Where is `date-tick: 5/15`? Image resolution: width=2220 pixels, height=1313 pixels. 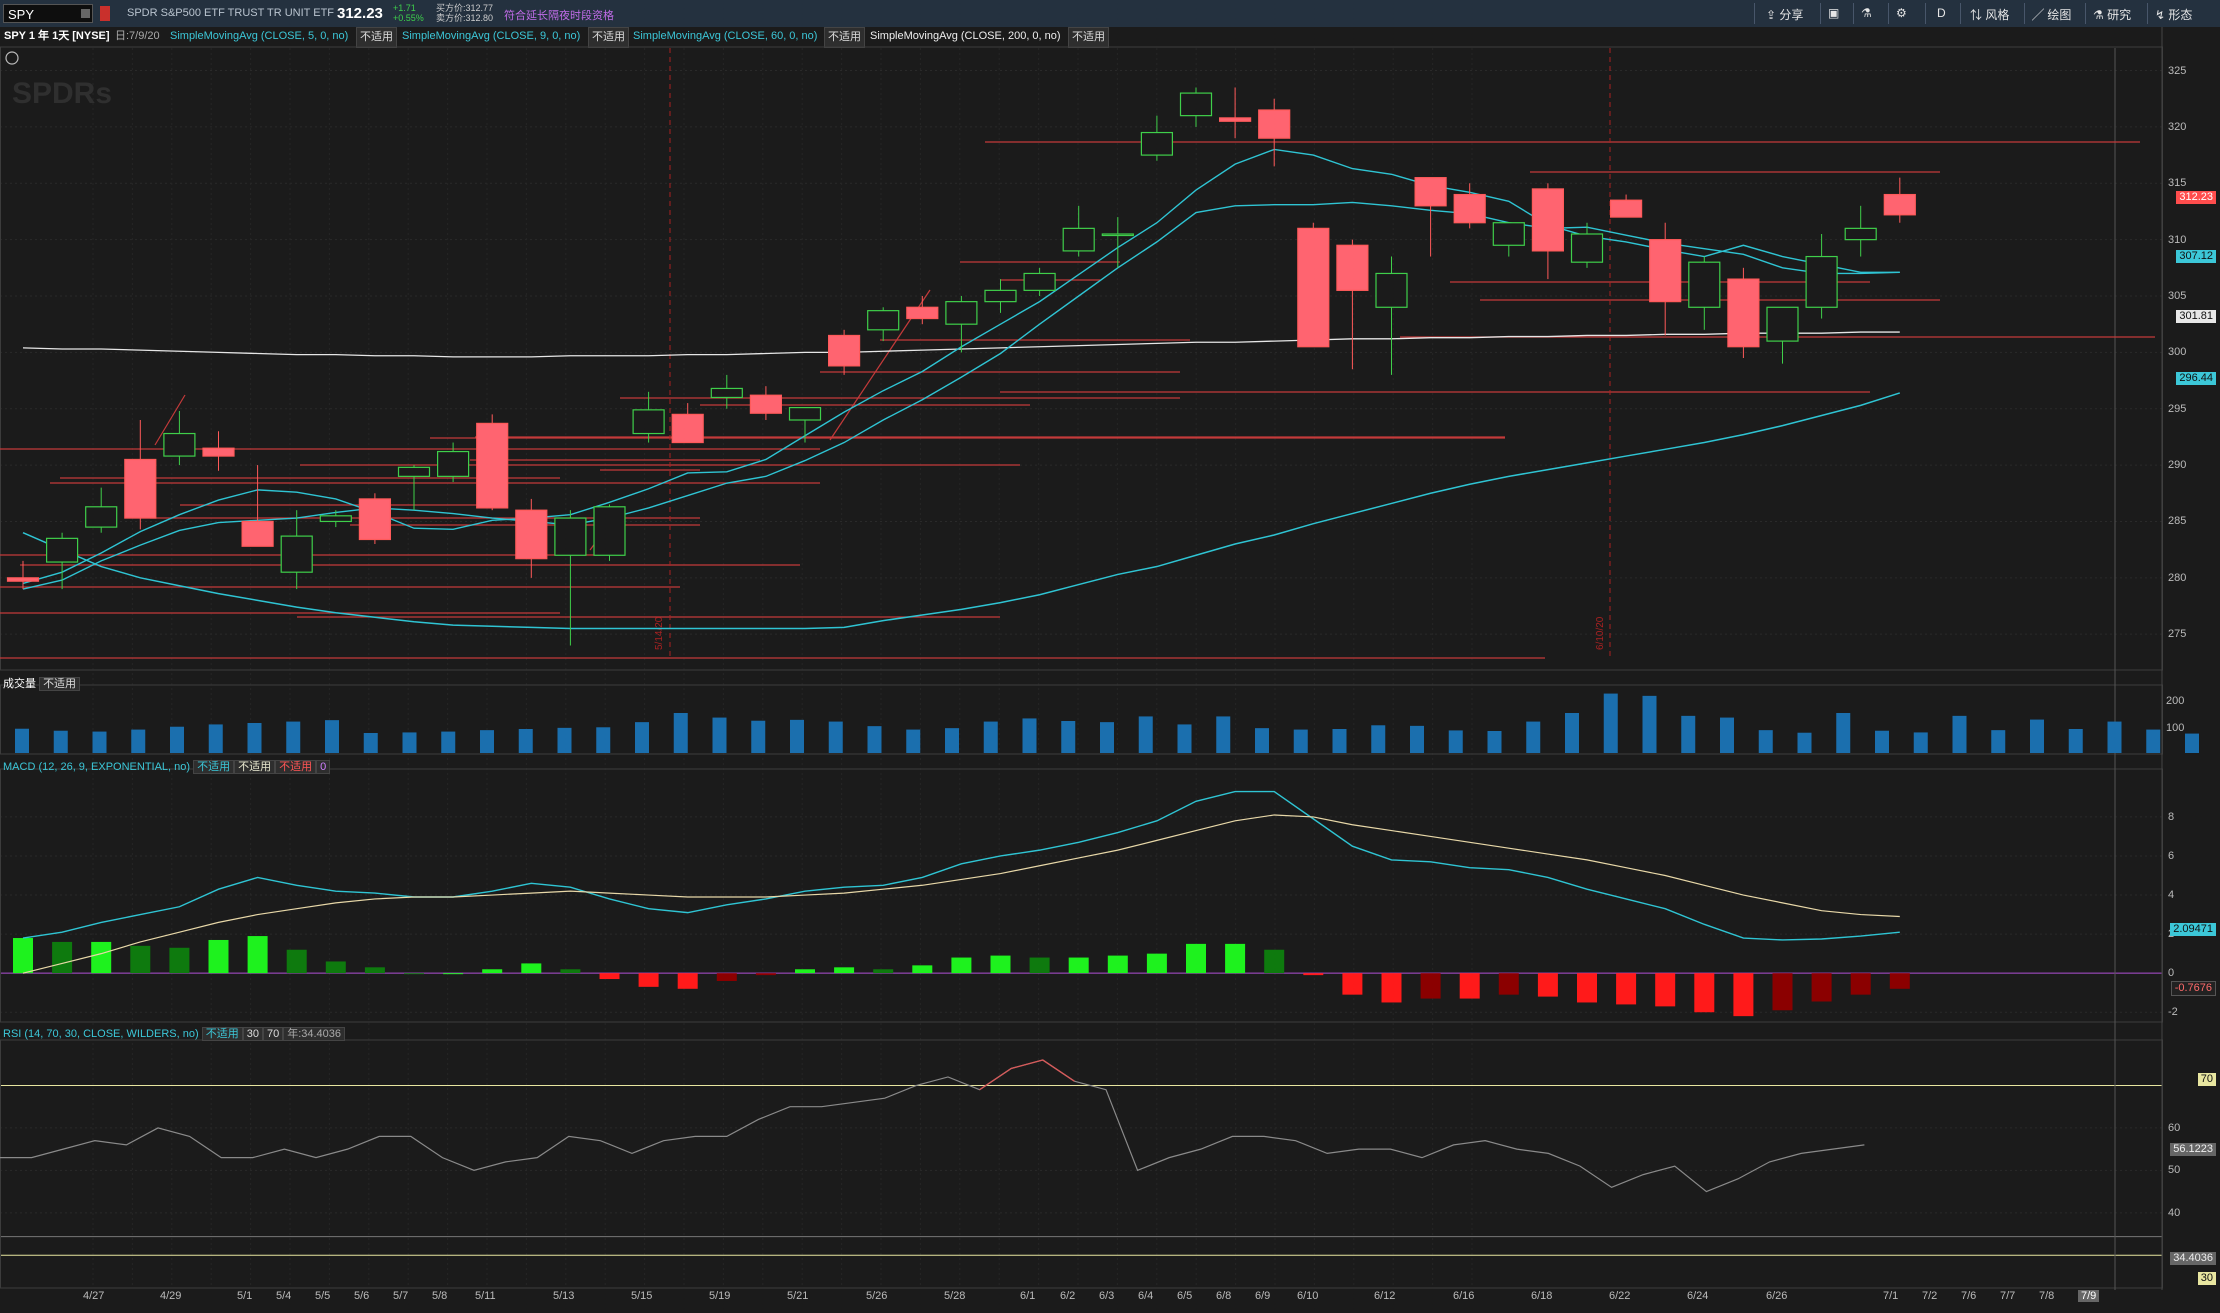
date-tick: 5/15 is located at coordinates (642, 1296).